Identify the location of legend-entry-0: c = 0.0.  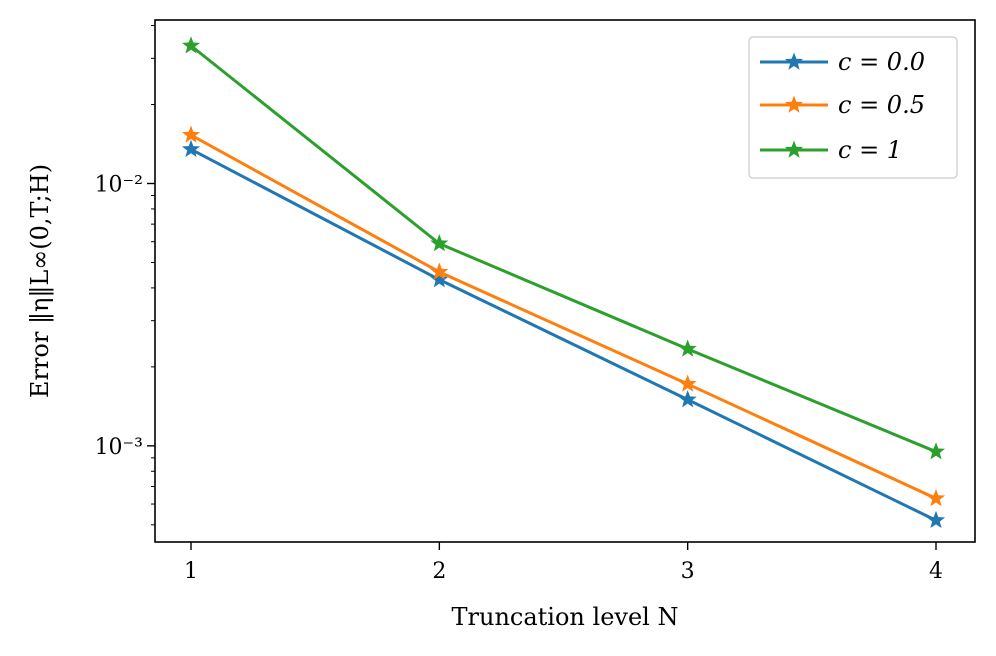
(842, 62).